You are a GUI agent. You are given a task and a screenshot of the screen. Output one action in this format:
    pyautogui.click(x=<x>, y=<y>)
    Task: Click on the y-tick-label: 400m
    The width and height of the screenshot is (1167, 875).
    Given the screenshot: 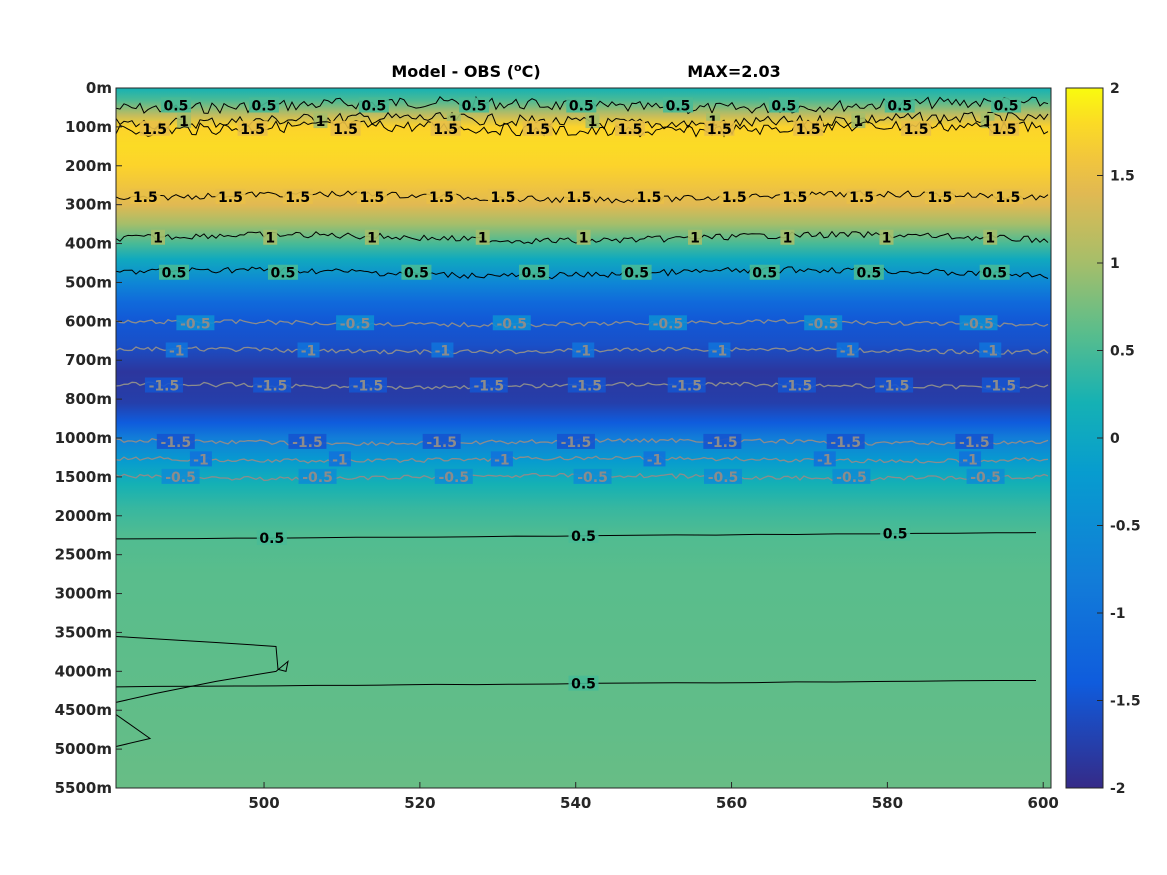 What is the action you would take?
    pyautogui.click(x=88, y=244)
    